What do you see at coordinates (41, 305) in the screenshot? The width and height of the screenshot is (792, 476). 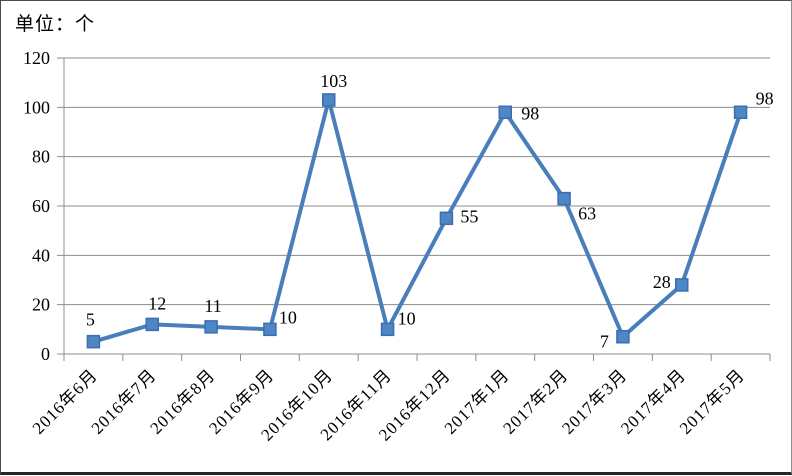 I see `y-tick-label: 20` at bounding box center [41, 305].